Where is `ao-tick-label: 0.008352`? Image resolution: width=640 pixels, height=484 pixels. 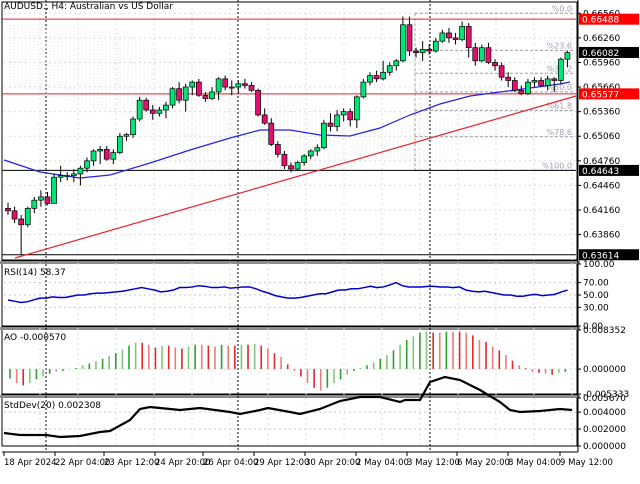
ao-tick-label: 0.008352 is located at coordinates (604, 331).